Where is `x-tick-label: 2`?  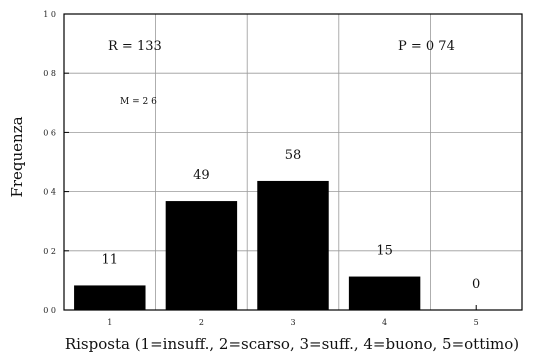 x-tick-label: 2 is located at coordinates (201, 322).